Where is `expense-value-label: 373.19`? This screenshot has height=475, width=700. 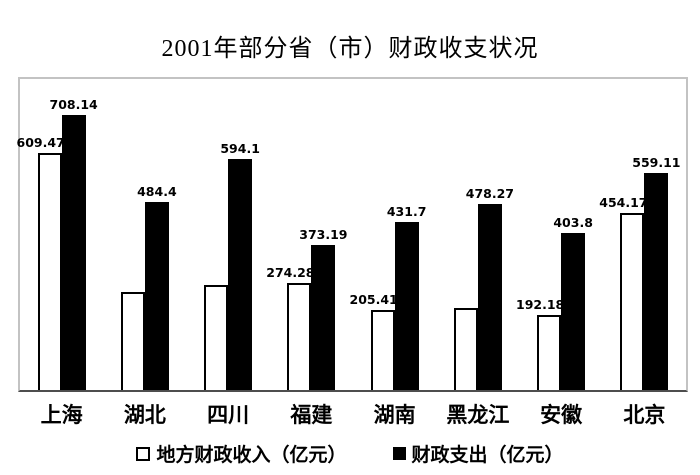
expense-value-label: 373.19 is located at coordinates (323, 234).